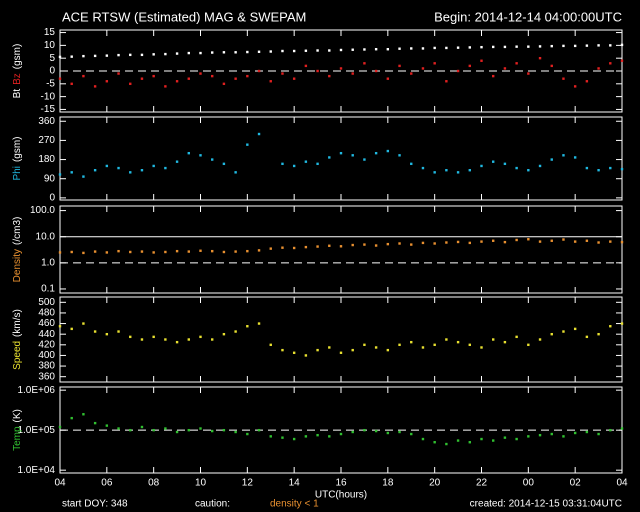 The image size is (640, 512). Describe the element at coordinates (295, 483) in the screenshot. I see `x-tick-label: 14` at that location.